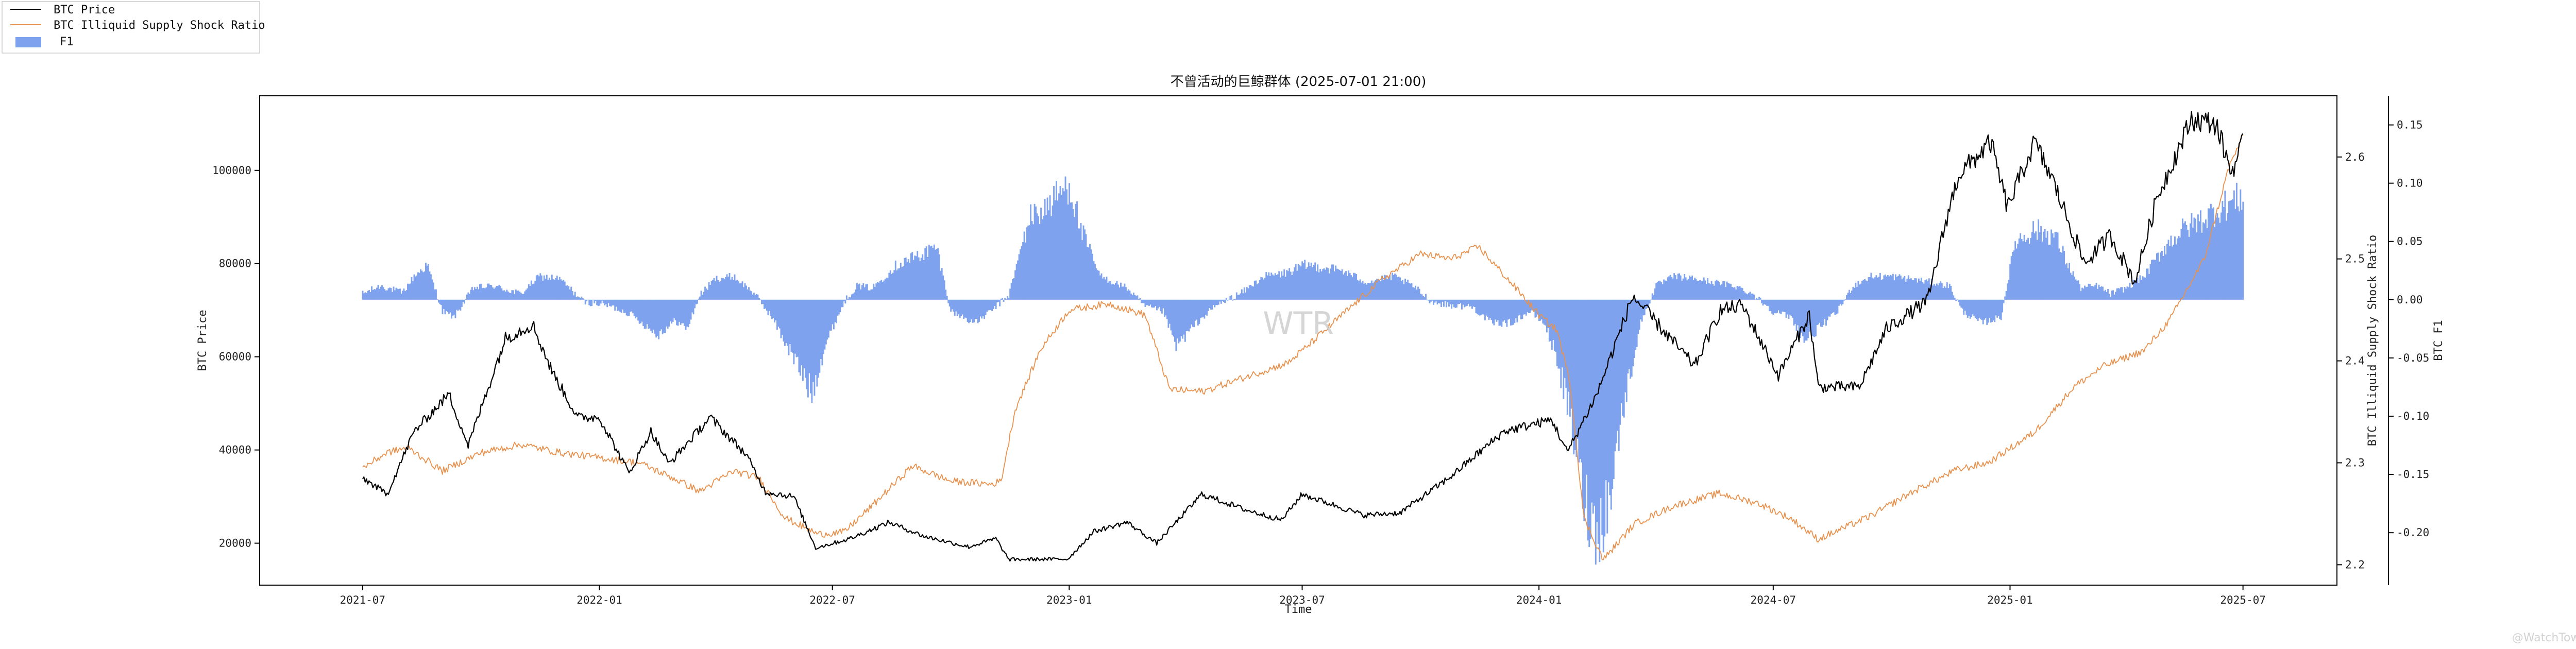  I want to click on y-right1-tick-label: 2.4, so click(2355, 361).